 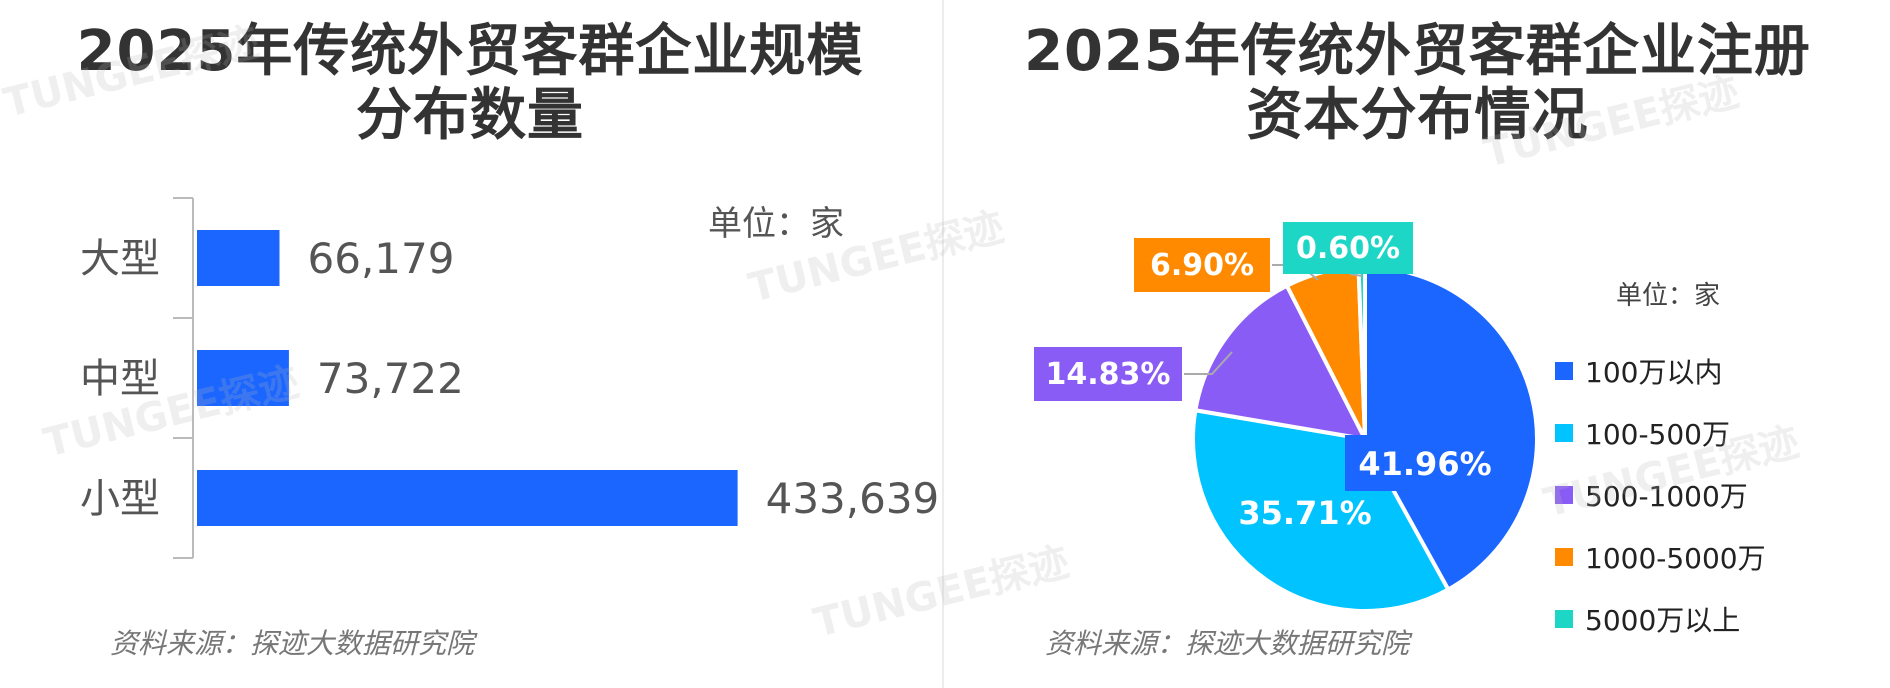 I want to click on slice-value-label: 14.83%, so click(x=1108, y=374).